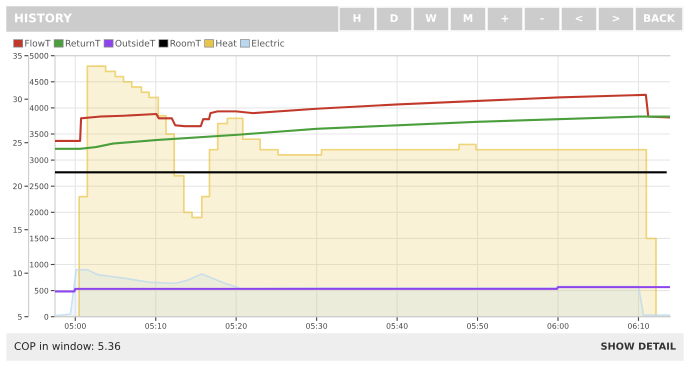 This screenshot has height=368, width=690. I want to click on legend-label: Electric, so click(268, 43).